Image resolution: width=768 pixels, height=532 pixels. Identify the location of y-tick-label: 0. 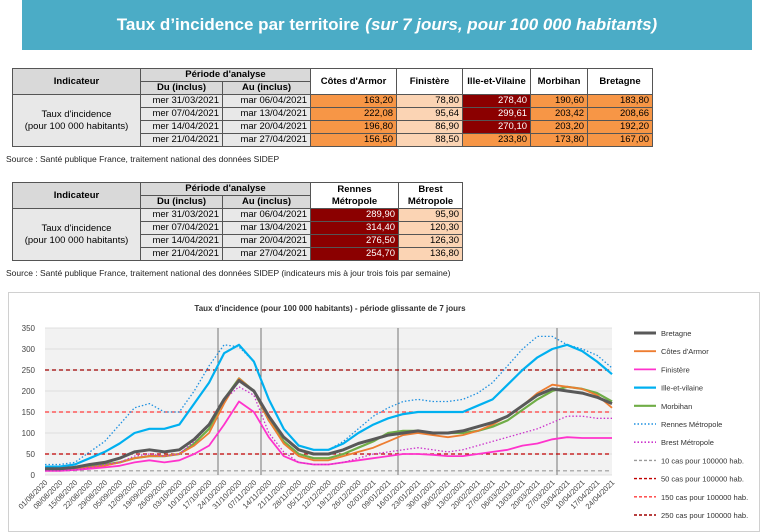
(33, 475).